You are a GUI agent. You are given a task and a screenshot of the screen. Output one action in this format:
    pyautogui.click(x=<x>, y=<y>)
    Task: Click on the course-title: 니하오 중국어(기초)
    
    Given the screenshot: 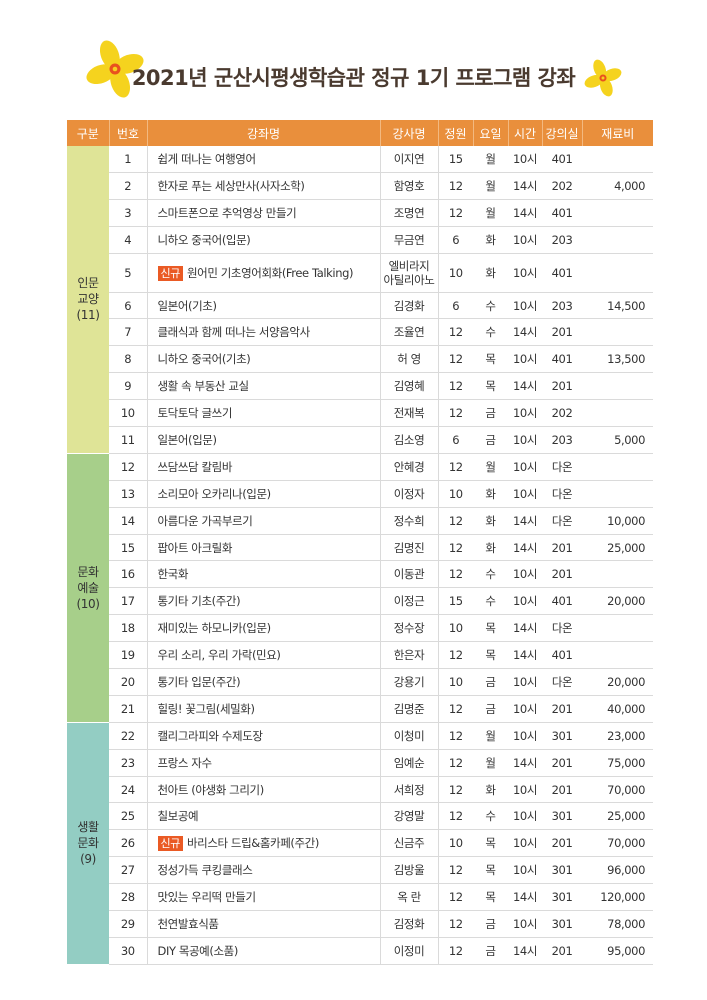 What is the action you would take?
    pyautogui.click(x=204, y=359)
    